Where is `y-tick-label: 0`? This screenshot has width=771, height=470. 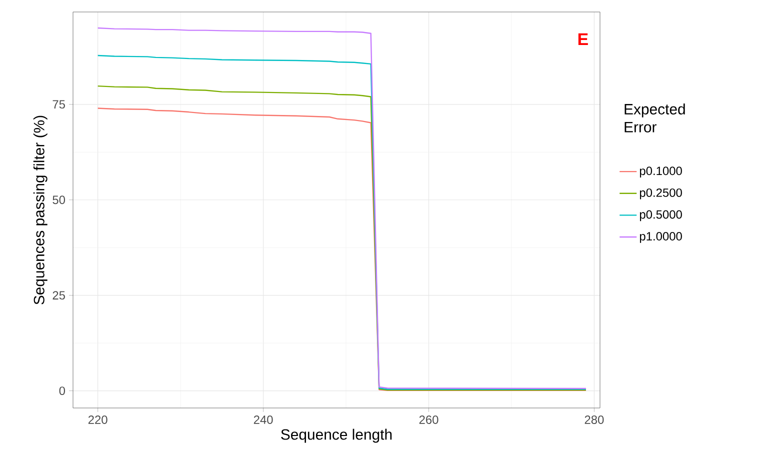 y-tick-label: 0 is located at coordinates (62, 391).